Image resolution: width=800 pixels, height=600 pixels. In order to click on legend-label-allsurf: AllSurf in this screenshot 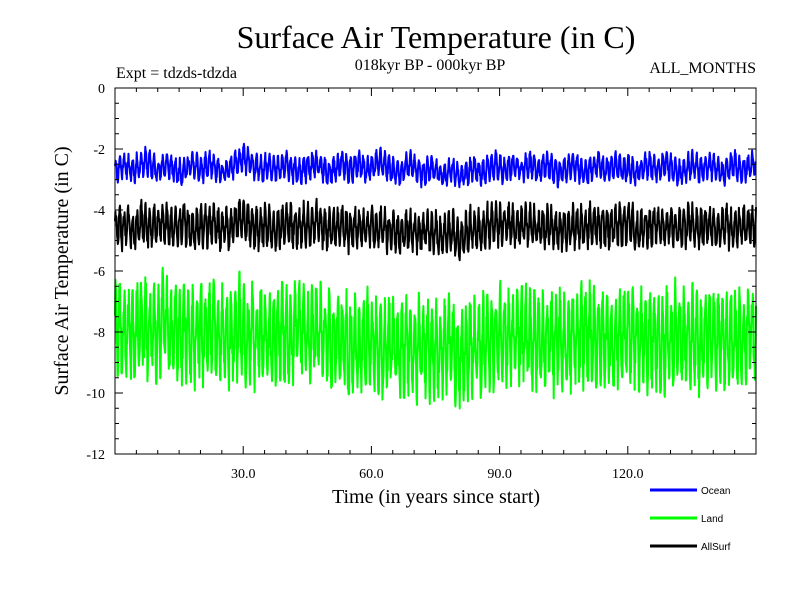, I will do `click(716, 547)`.